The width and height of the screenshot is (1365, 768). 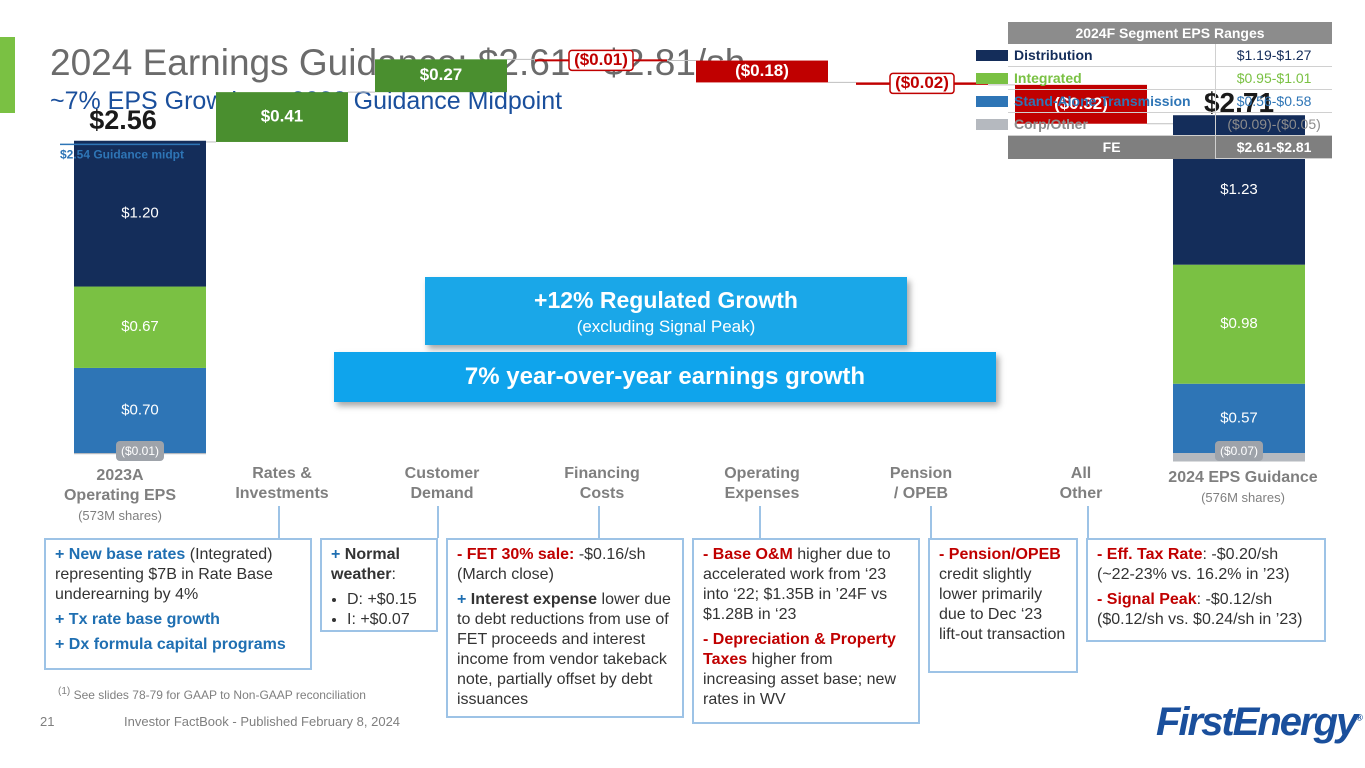 What do you see at coordinates (992, 78) in the screenshot?
I see `integrated-swatch` at bounding box center [992, 78].